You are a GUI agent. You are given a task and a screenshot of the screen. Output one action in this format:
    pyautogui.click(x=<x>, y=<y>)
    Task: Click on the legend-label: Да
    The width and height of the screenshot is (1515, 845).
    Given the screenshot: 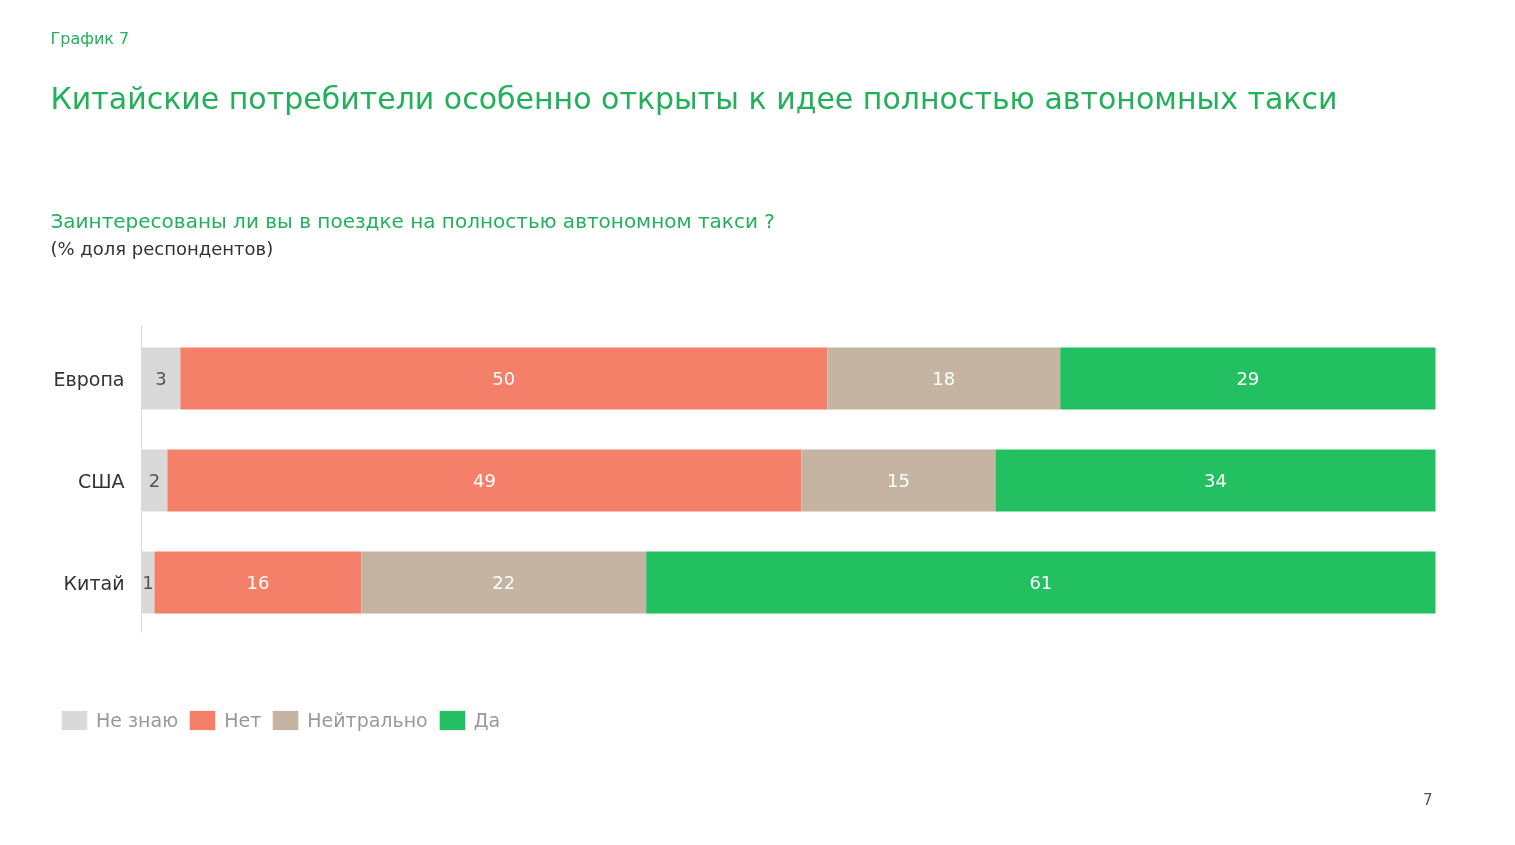 What is the action you would take?
    pyautogui.click(x=487, y=720)
    